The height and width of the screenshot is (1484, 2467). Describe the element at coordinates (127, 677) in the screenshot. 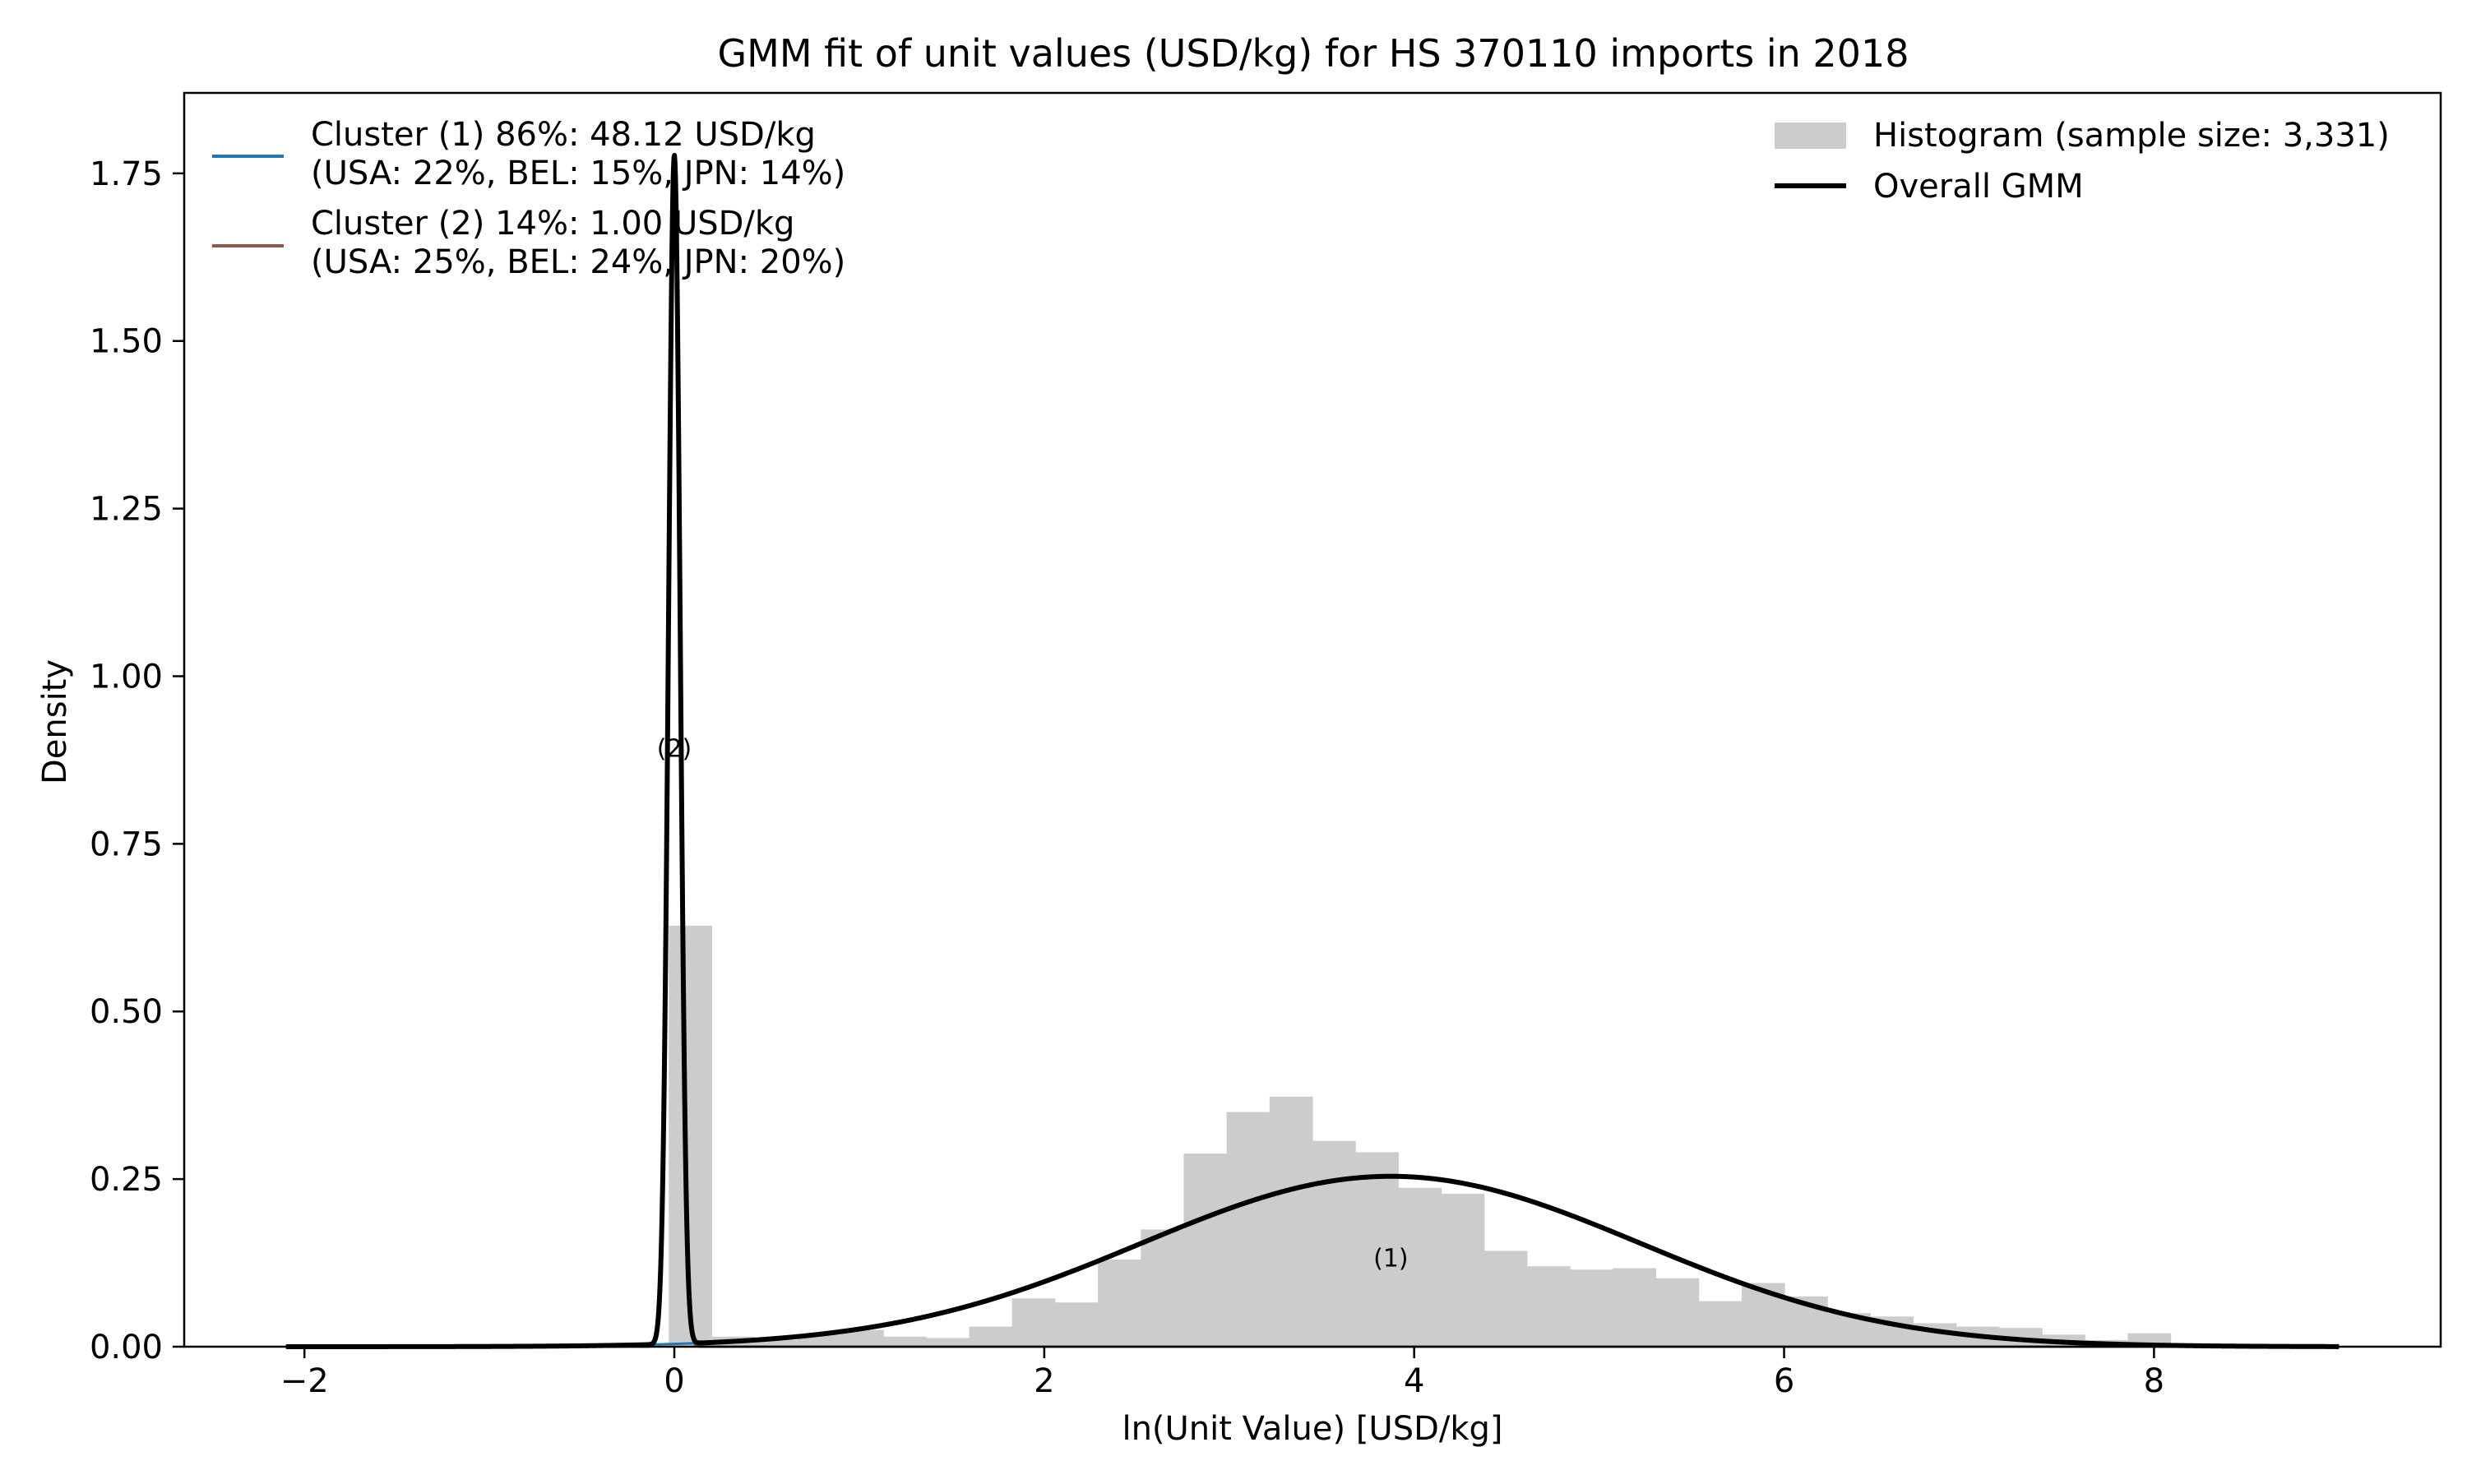

I see `y-tick-label: 1.00` at that location.